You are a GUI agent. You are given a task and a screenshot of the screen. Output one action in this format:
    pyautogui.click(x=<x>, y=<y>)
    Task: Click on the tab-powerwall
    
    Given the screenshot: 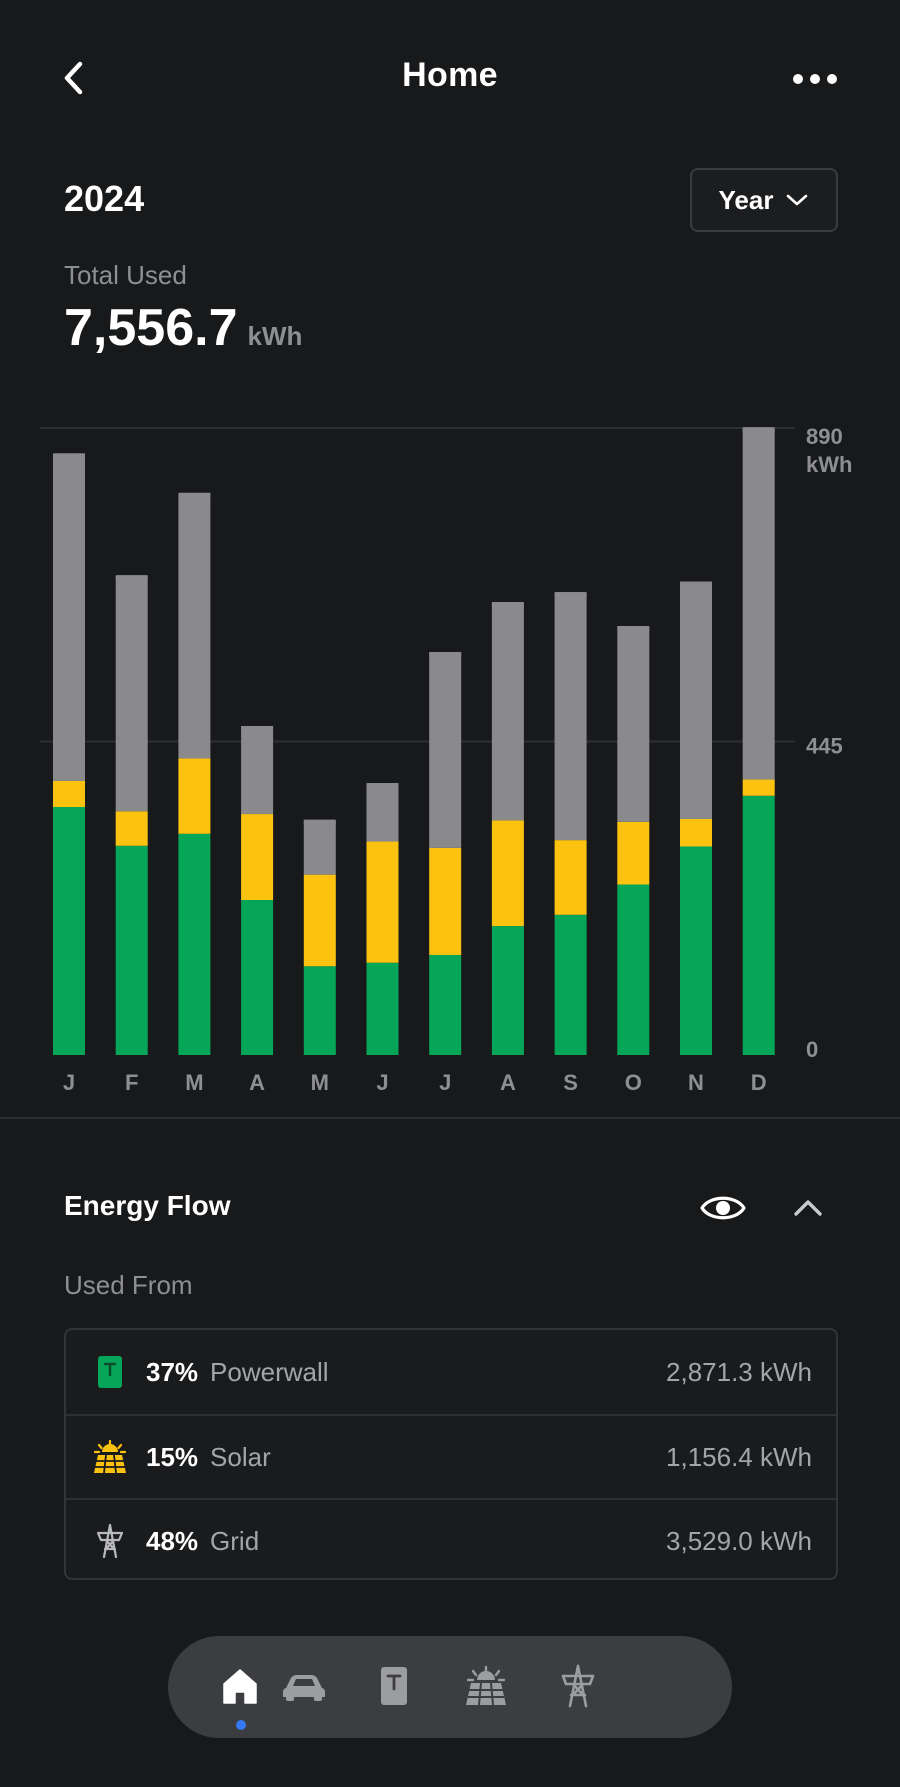 What is the action you would take?
    pyautogui.click(x=394, y=1686)
    